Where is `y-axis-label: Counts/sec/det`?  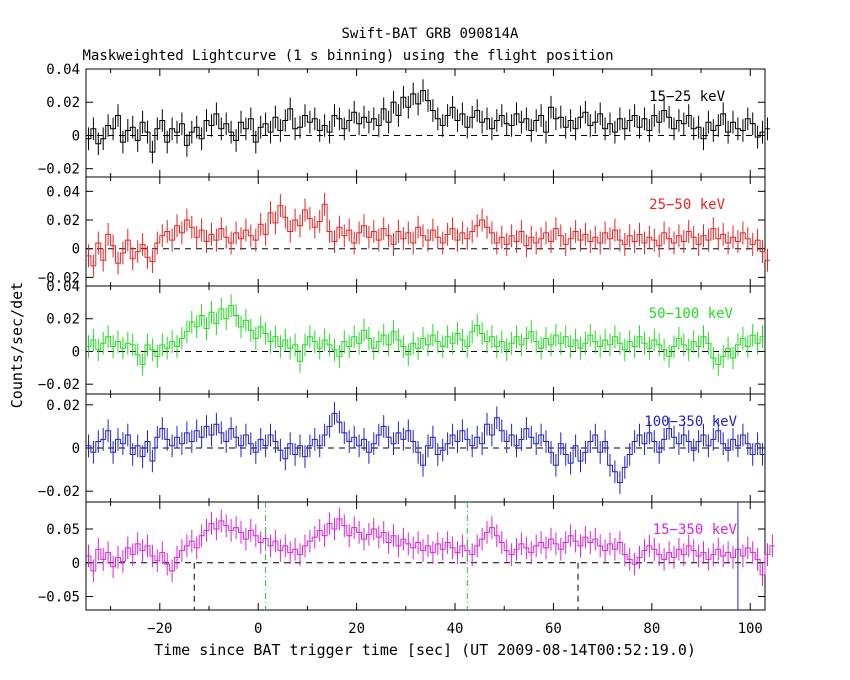 y-axis-label: Counts/sec/det is located at coordinates (17, 345).